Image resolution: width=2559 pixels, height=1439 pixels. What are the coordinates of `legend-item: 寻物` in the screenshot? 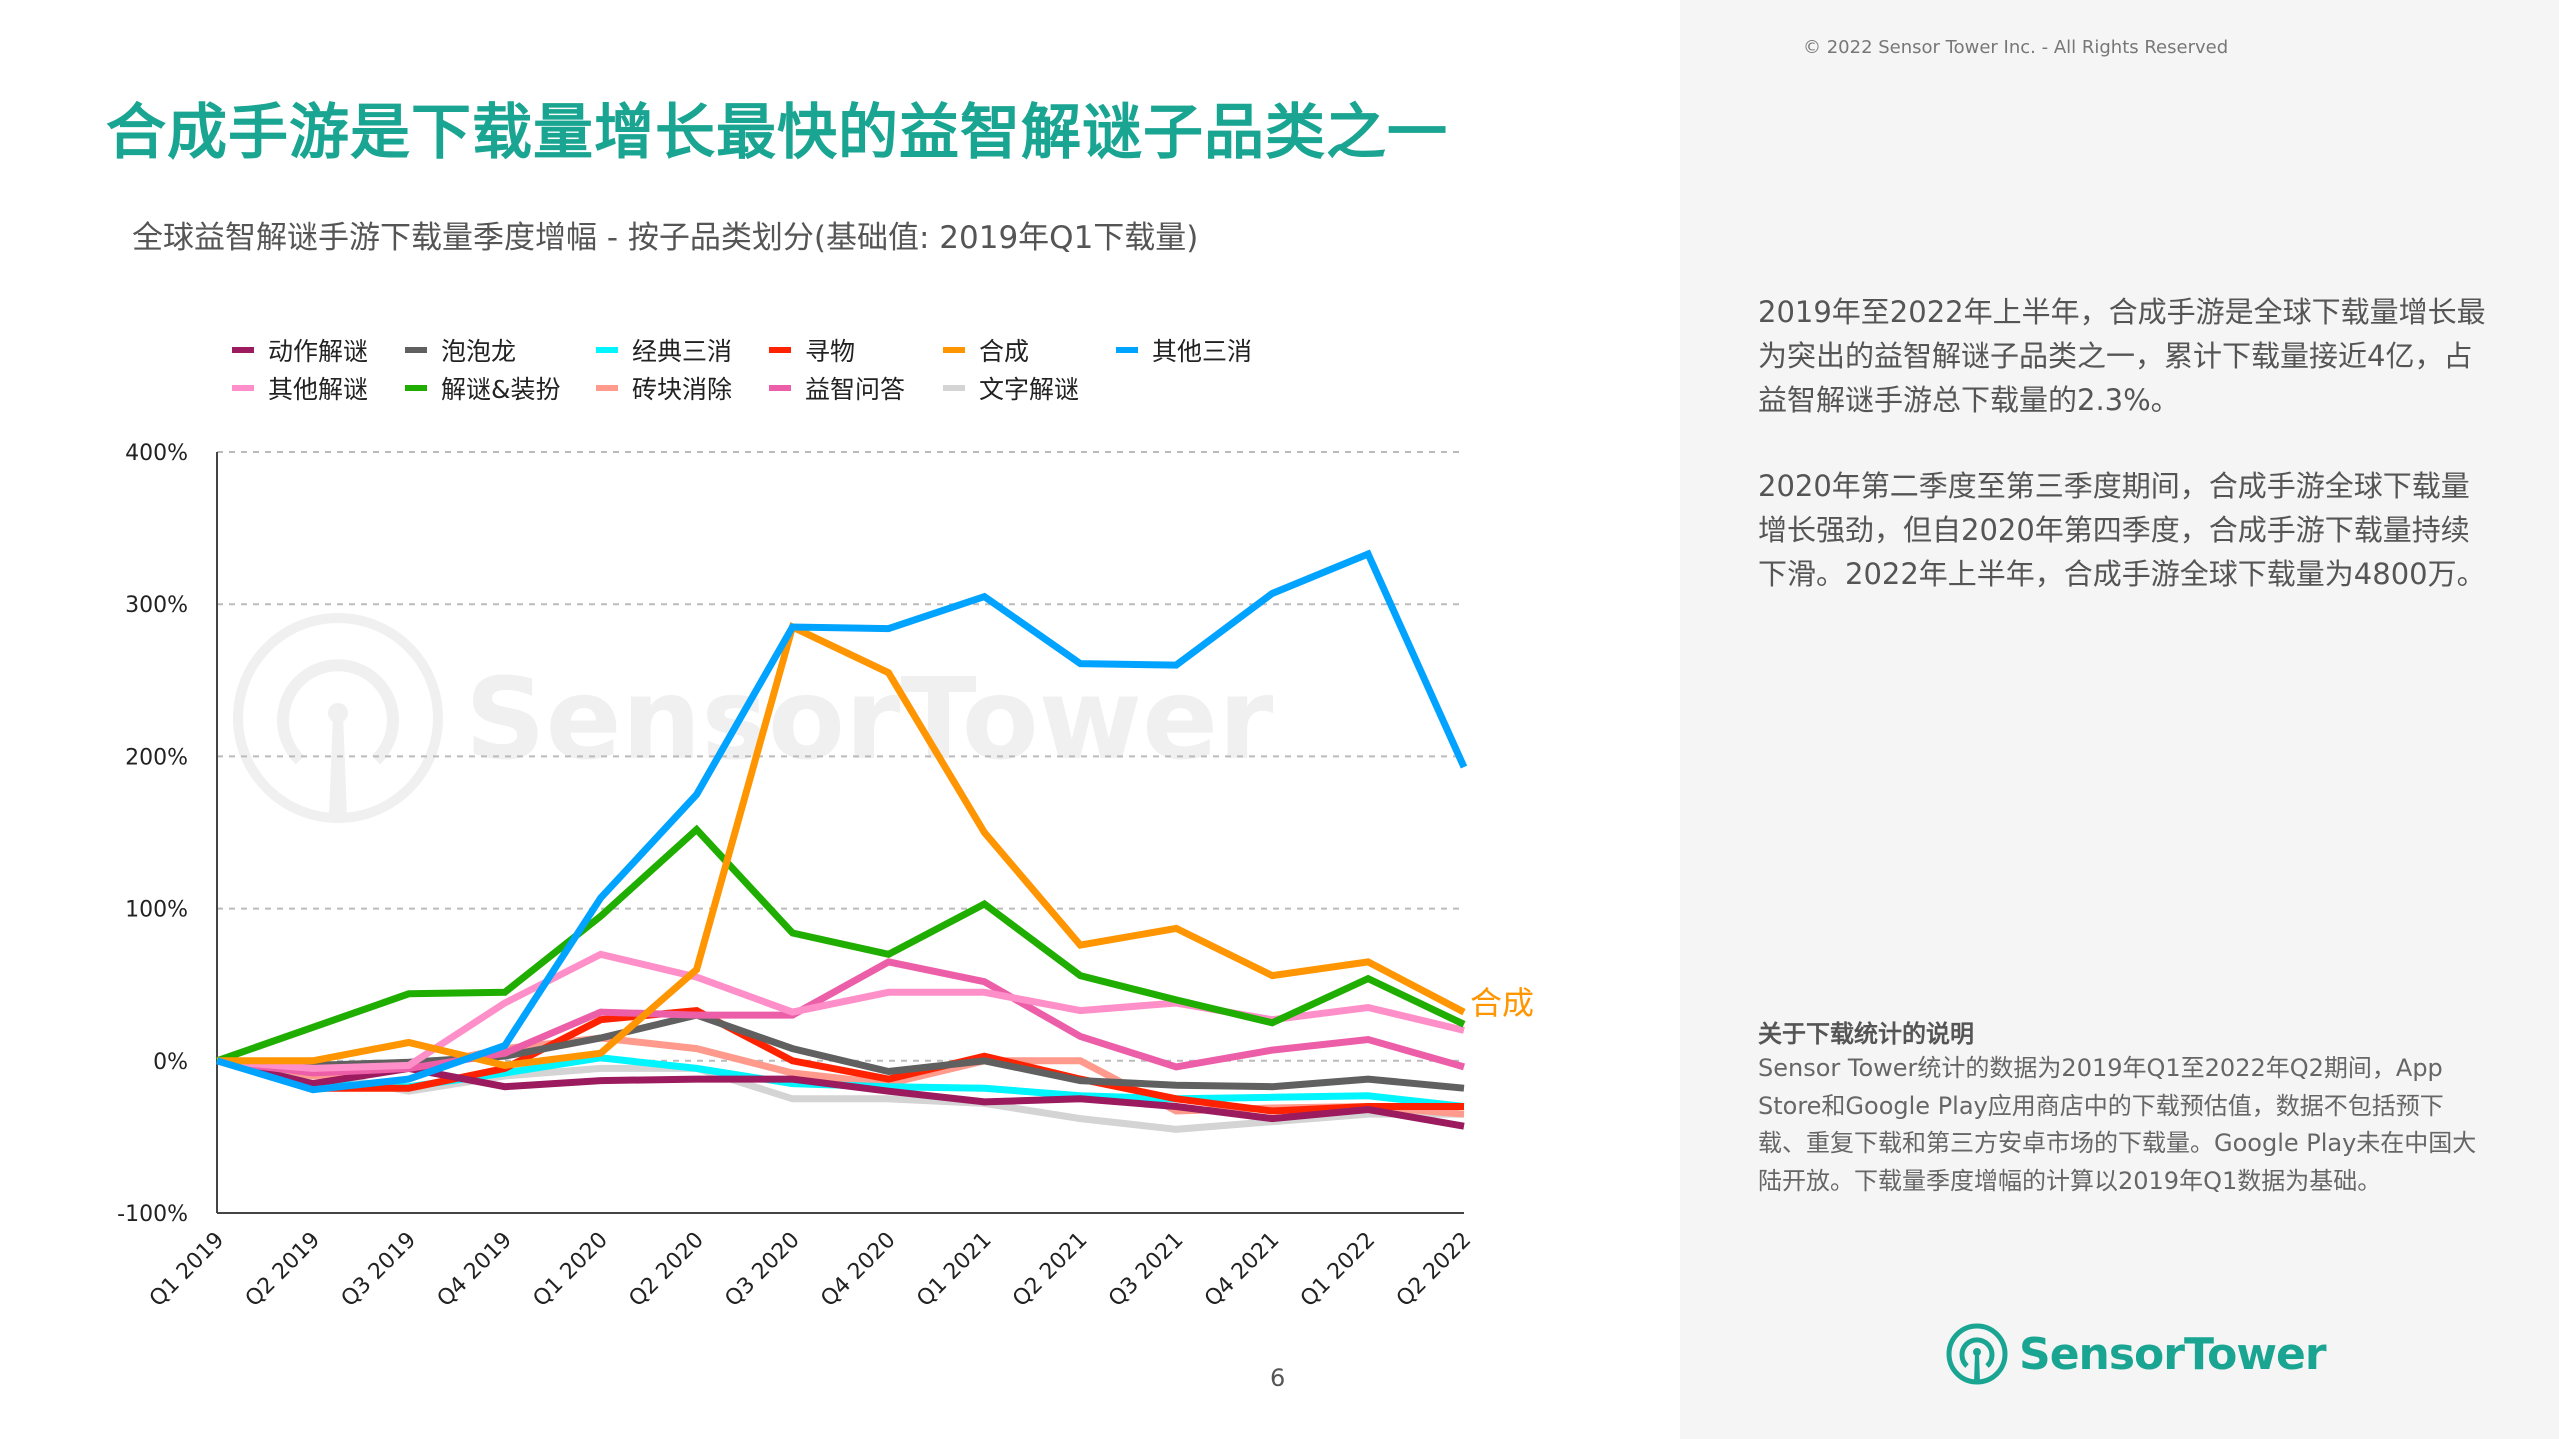 It's located at (812, 350).